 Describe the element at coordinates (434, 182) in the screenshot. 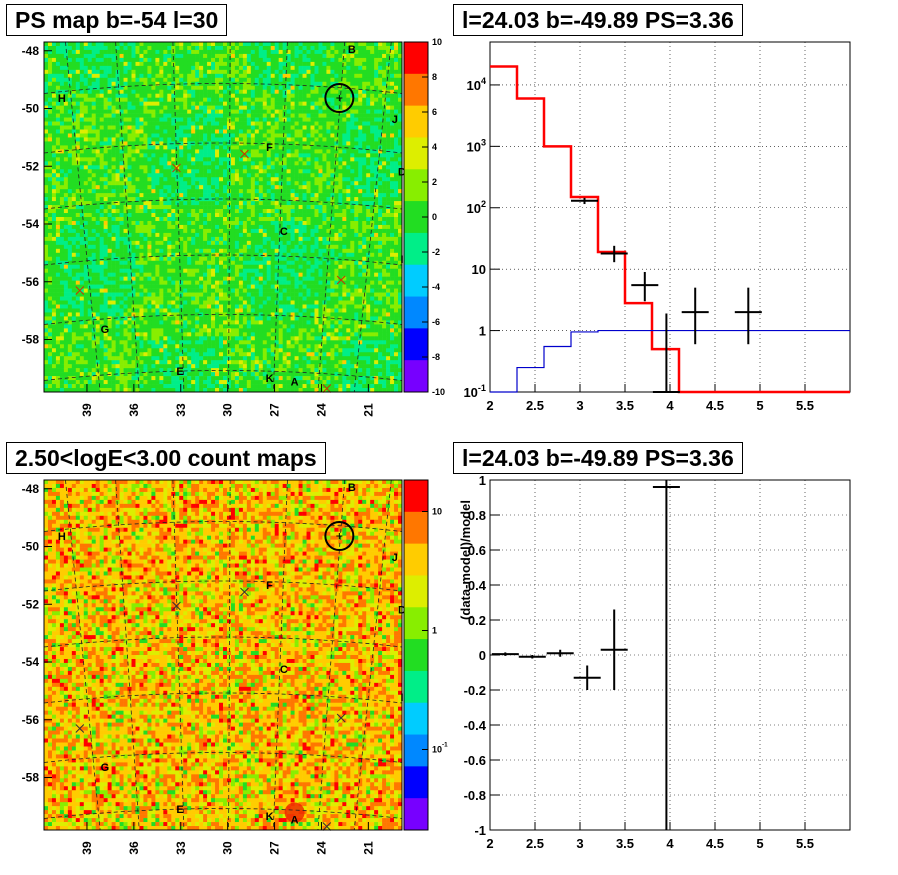

I see `map1-colorbar-label: 2` at that location.